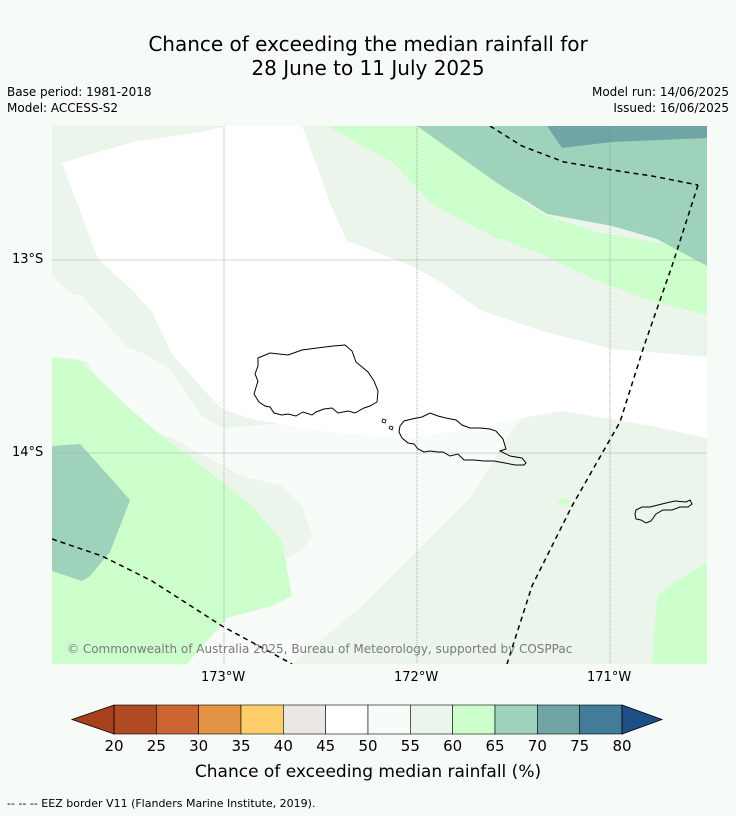 This screenshot has height=816, width=736. Describe the element at coordinates (199, 746) in the screenshot. I see `colorbar-tick-label: 30` at that location.